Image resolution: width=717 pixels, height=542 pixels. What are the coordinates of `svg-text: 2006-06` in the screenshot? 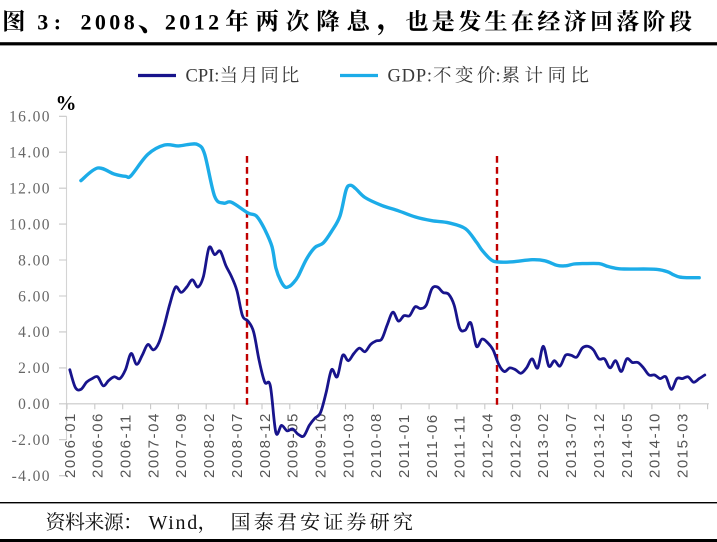 It's located at (98, 445).